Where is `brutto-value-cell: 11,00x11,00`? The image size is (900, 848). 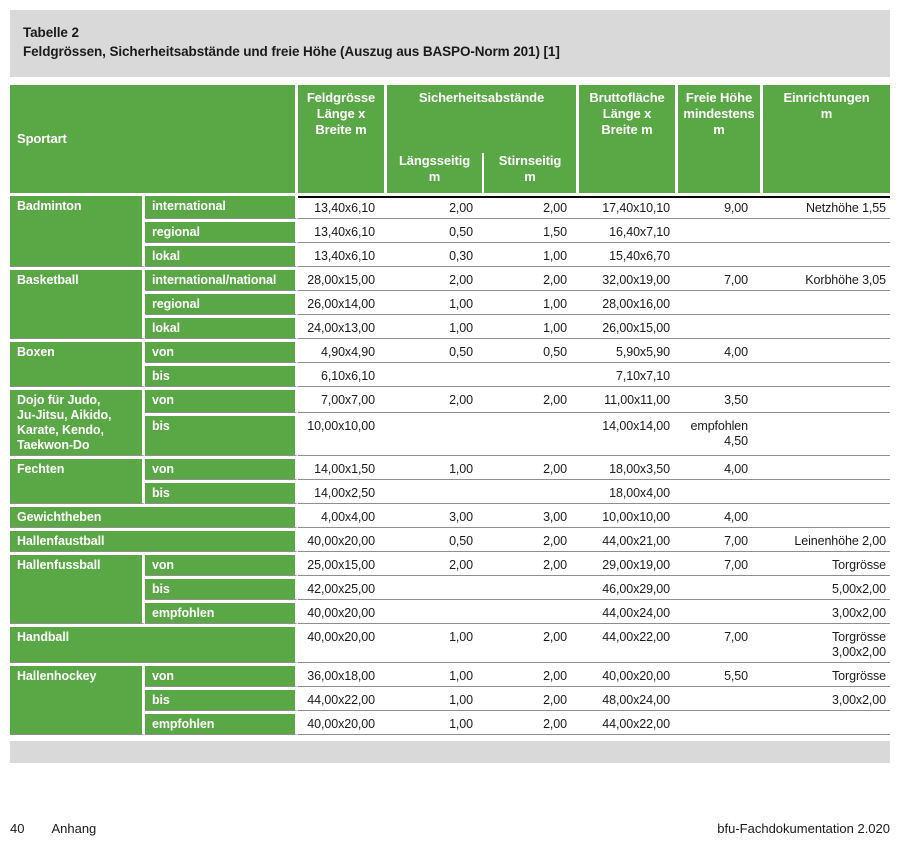 brutto-value-cell: 11,00x11,00 is located at coordinates (629, 402).